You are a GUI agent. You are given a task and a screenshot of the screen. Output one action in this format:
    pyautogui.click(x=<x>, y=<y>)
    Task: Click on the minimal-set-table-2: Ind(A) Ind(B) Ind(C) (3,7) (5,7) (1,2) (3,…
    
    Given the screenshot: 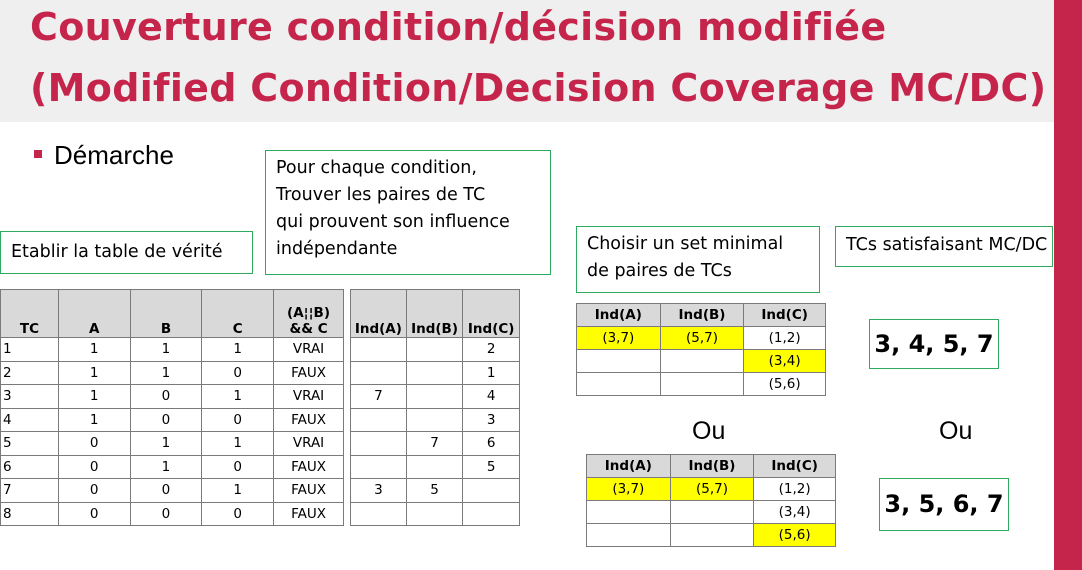 What is the action you would take?
    pyautogui.click(x=711, y=500)
    